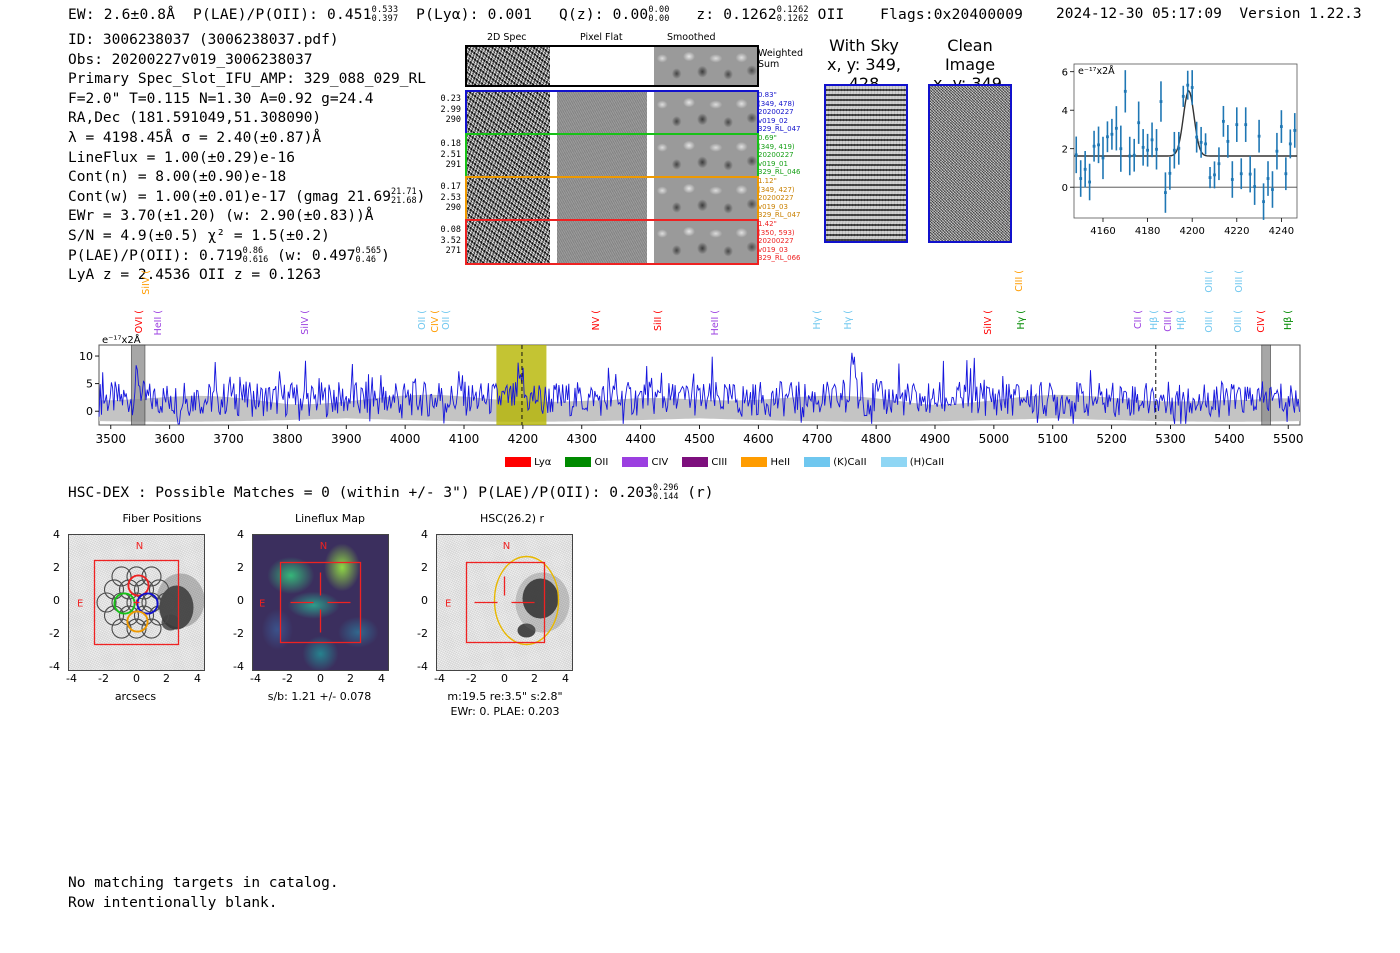 The width and height of the screenshot is (1400, 953). Describe the element at coordinates (994, 439) in the screenshot. I see `svg-text: 5000` at that location.